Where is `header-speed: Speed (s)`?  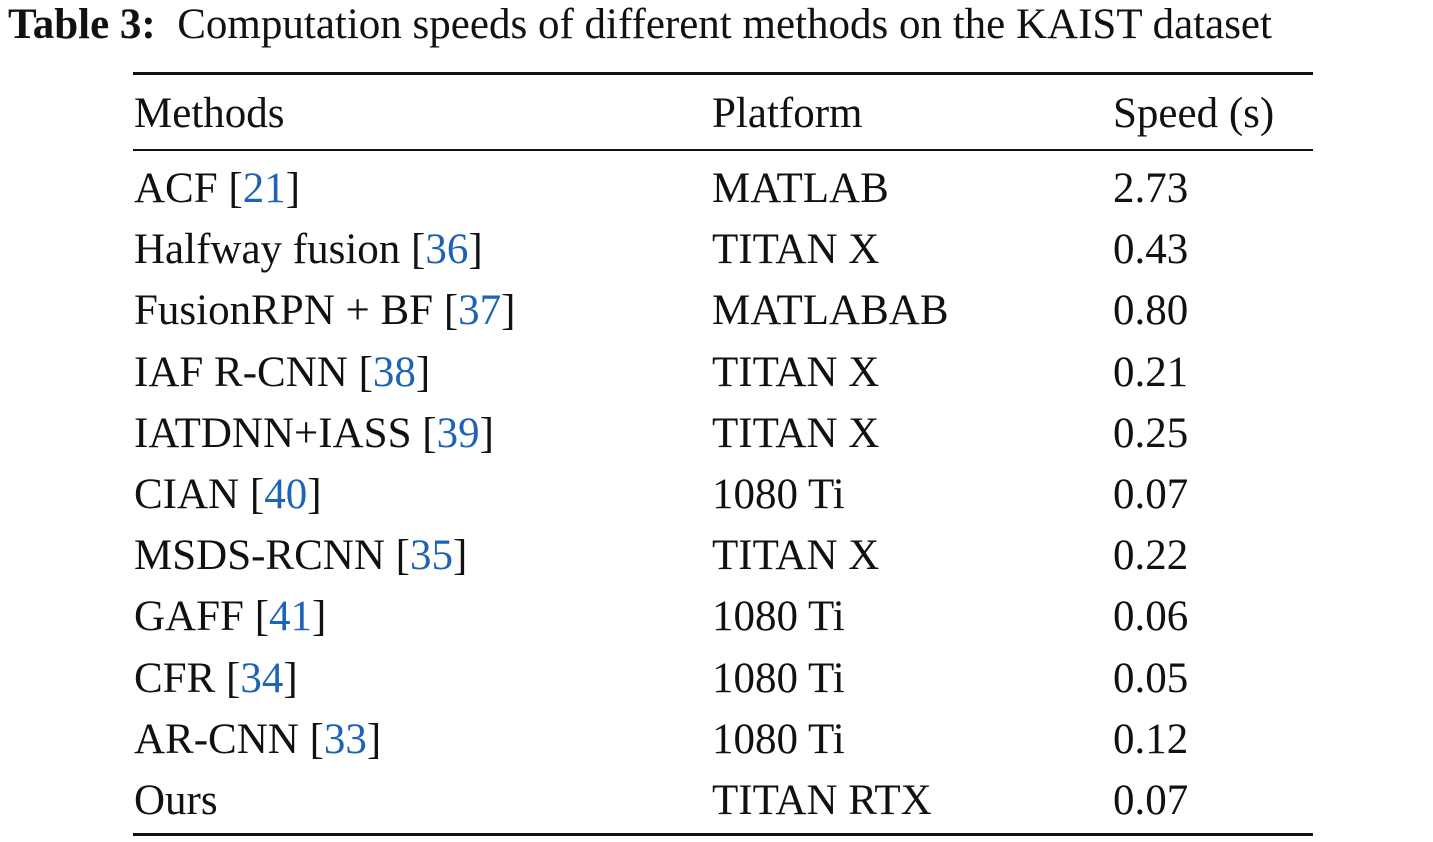
header-speed: Speed (s) is located at coordinates (1194, 113).